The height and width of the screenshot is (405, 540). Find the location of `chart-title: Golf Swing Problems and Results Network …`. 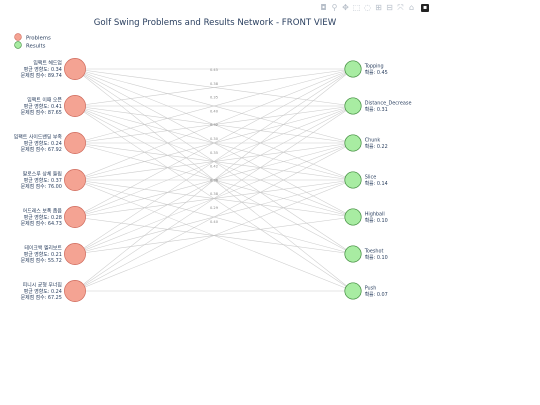

chart-title: Golf Swing Problems and Results Network … is located at coordinates (215, 23).